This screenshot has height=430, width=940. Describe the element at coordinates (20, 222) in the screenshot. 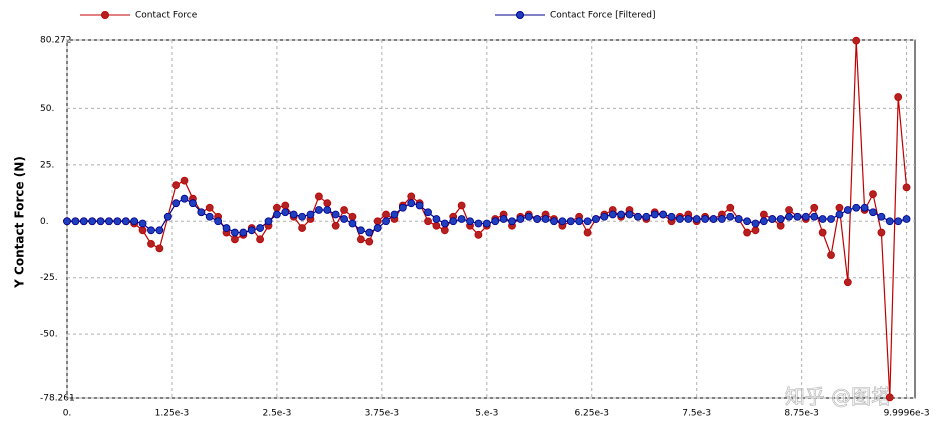

I see `y-axis-label: Y Contact Force (N)` at that location.